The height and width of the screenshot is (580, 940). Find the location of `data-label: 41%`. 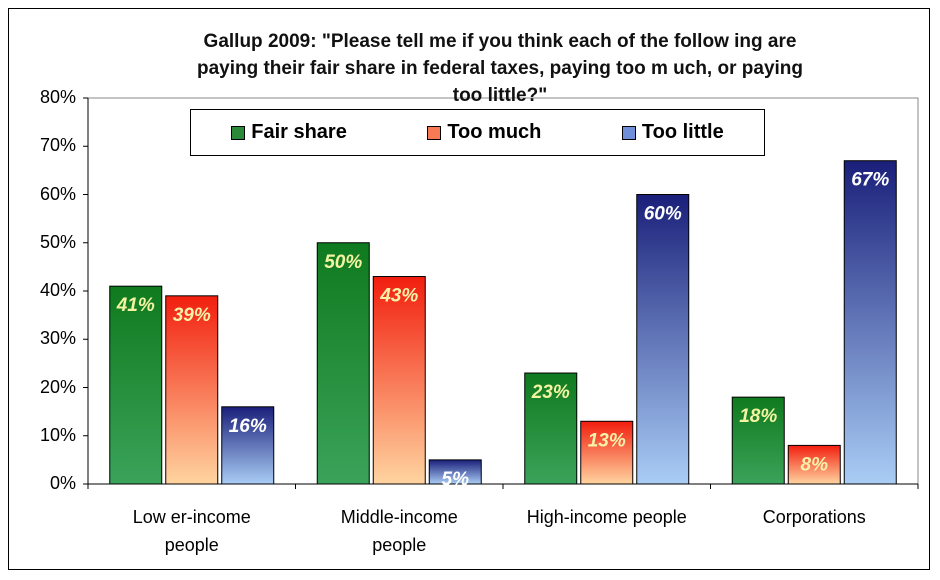

data-label: 41% is located at coordinates (135, 305).